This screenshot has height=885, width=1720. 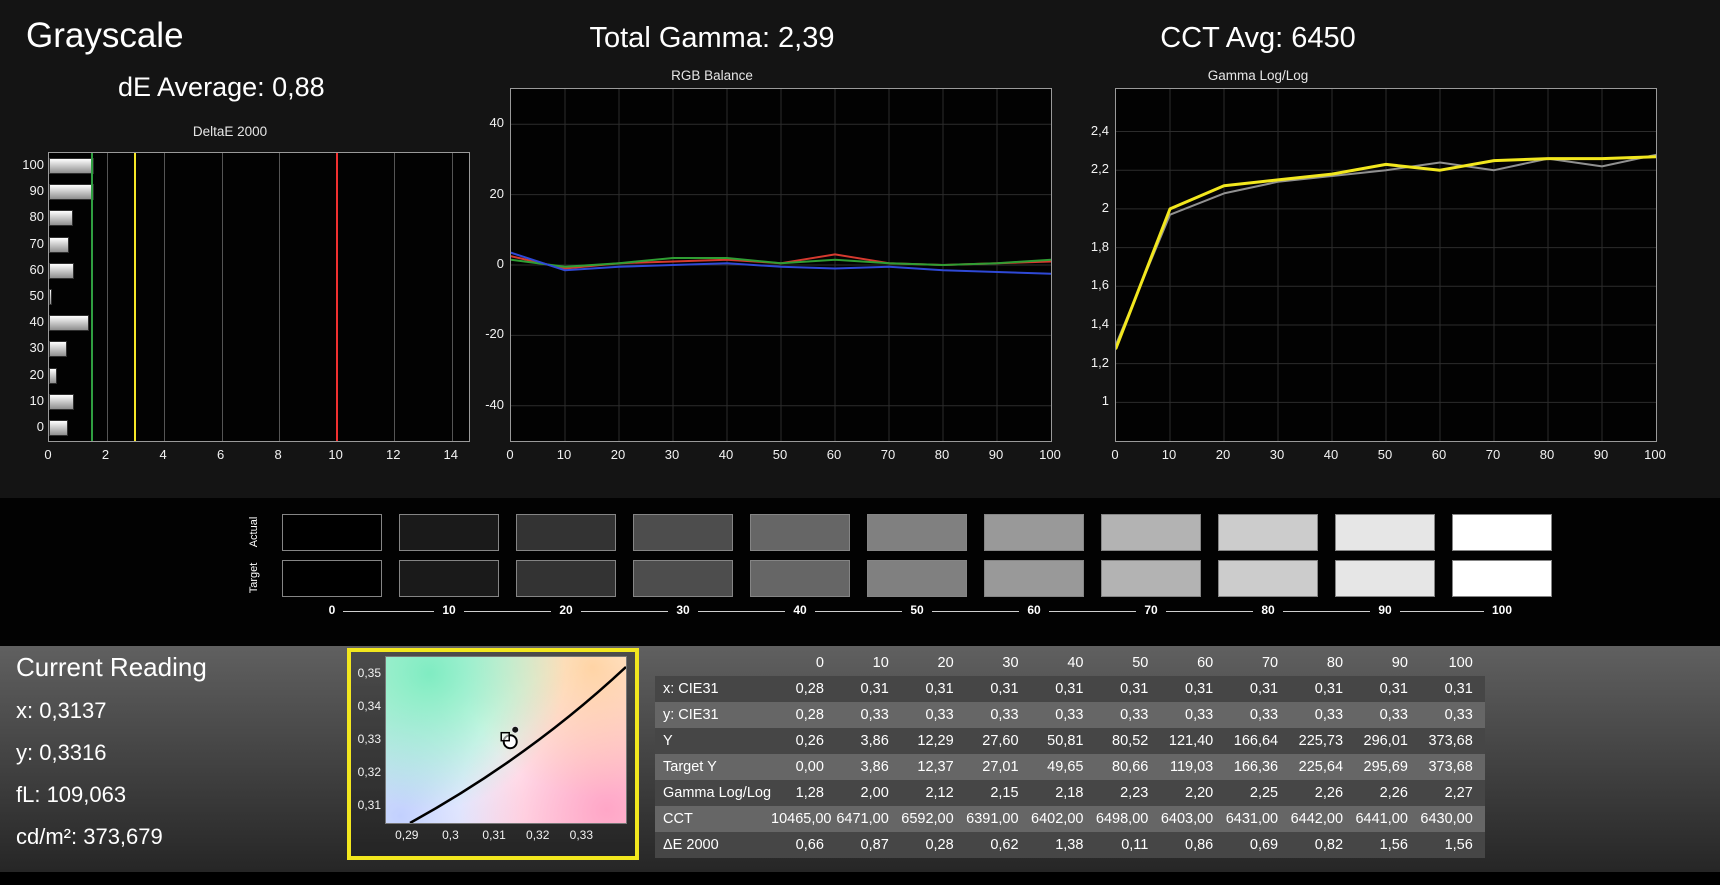 What do you see at coordinates (712, 38) in the screenshot?
I see `total-gamma-label: Total Gamma: 2,39` at bounding box center [712, 38].